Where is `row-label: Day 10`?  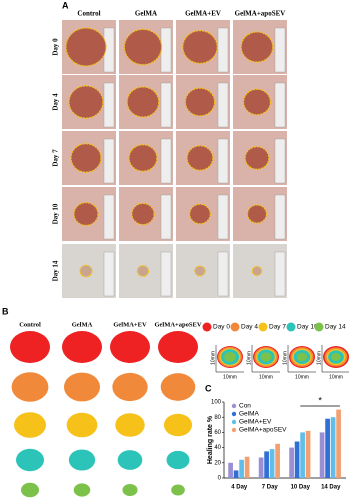
row-label: Day 10 is located at coordinates (56, 213).